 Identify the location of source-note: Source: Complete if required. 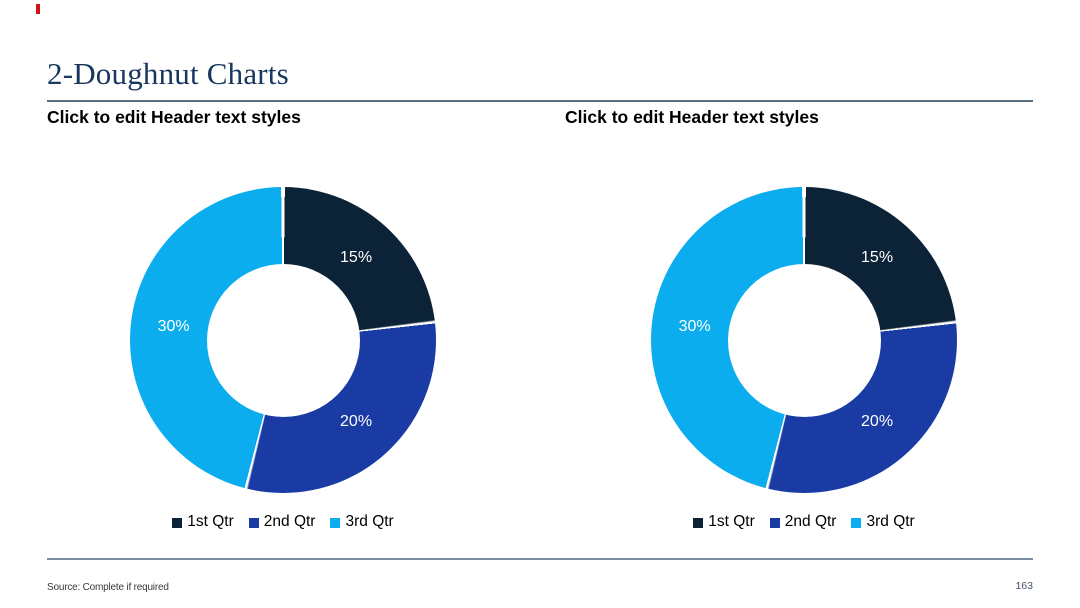
(108, 587).